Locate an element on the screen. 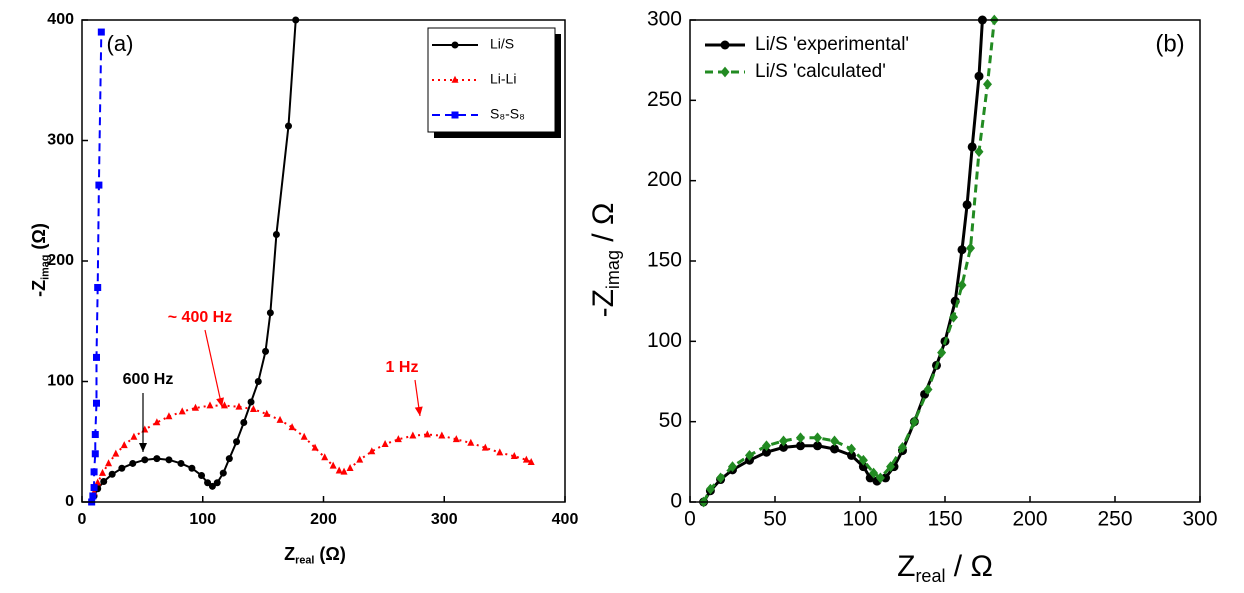 Image resolution: width=1244 pixels, height=593 pixels. legend-label: S₈-S₈ is located at coordinates (507, 114).